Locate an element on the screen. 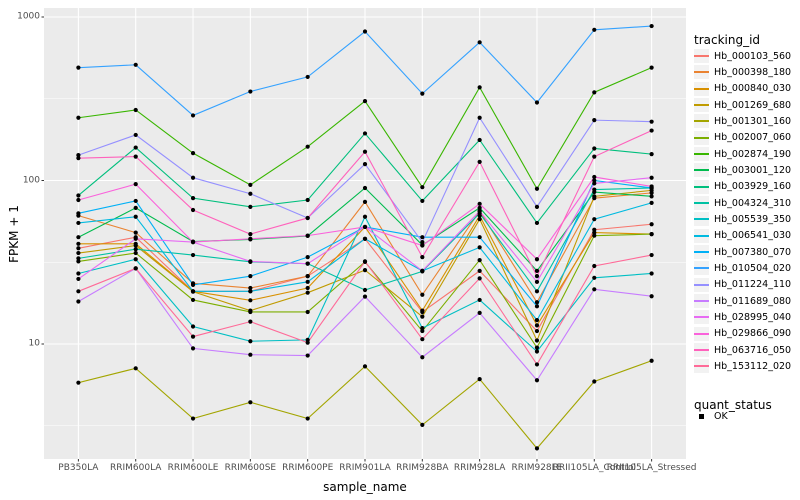 This screenshot has width=800, height=500. legend-item-Hb_000103_560: Hb_000103_560 is located at coordinates (742, 56).